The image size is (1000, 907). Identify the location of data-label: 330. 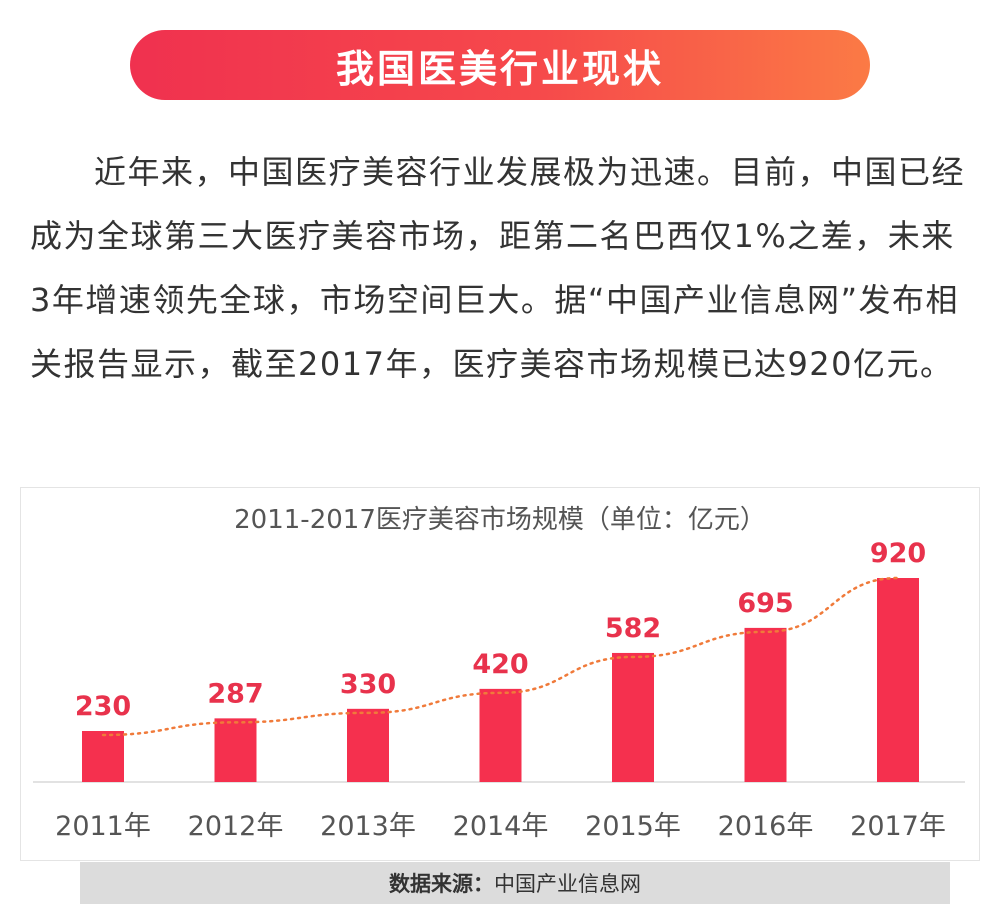
(368, 684).